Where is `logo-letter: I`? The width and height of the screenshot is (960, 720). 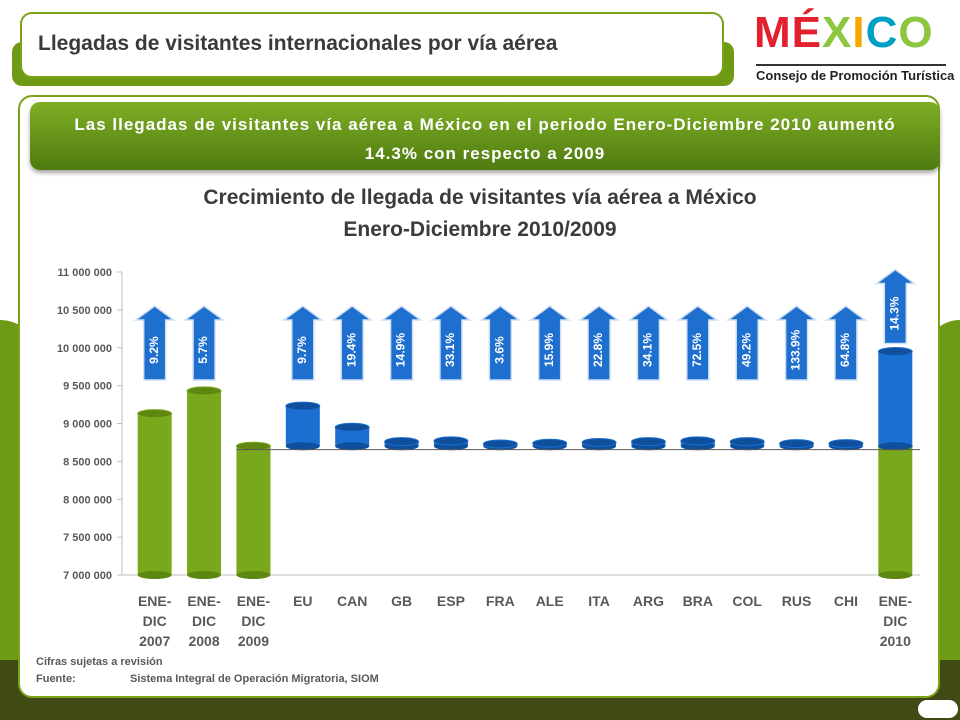
logo-letter: I is located at coordinates (859, 32).